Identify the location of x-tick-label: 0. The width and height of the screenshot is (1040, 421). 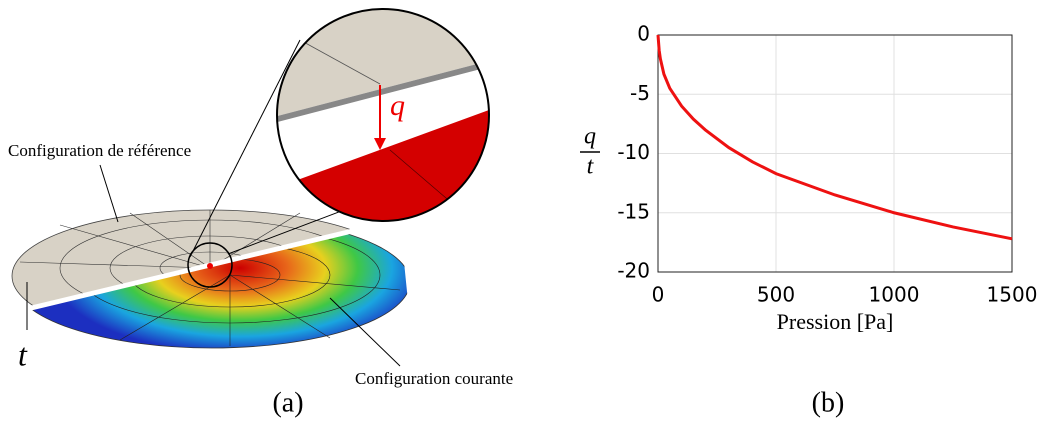
(658, 295).